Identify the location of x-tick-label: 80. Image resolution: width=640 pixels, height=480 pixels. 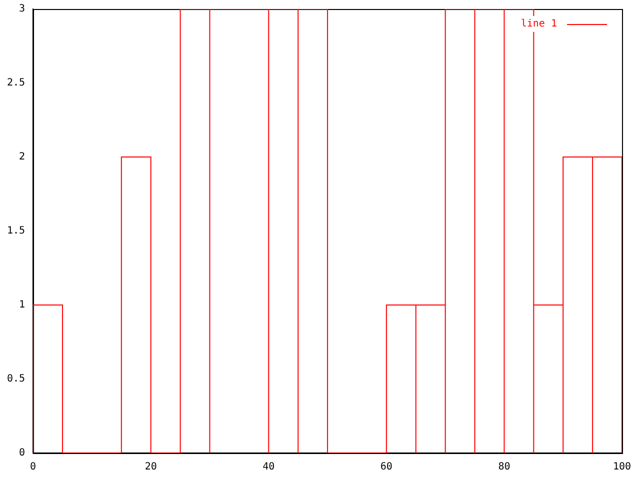
(504, 467).